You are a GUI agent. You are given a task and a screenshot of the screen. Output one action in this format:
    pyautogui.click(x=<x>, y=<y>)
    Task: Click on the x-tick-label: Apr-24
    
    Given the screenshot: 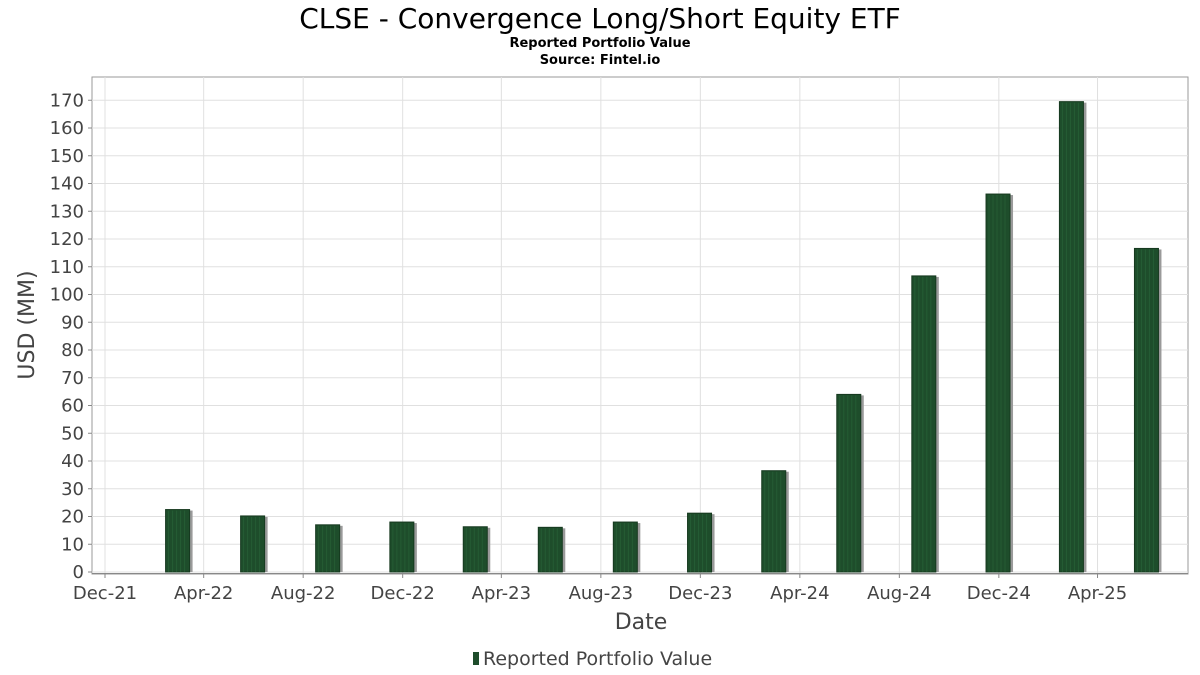 What is the action you would take?
    pyautogui.click(x=799, y=593)
    